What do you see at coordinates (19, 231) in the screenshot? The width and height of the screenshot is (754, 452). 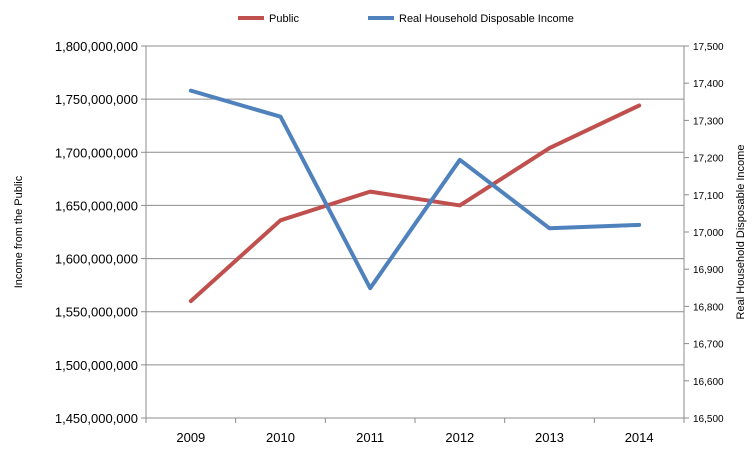 I see `y-axis-label: Income from the Public` at bounding box center [19, 231].